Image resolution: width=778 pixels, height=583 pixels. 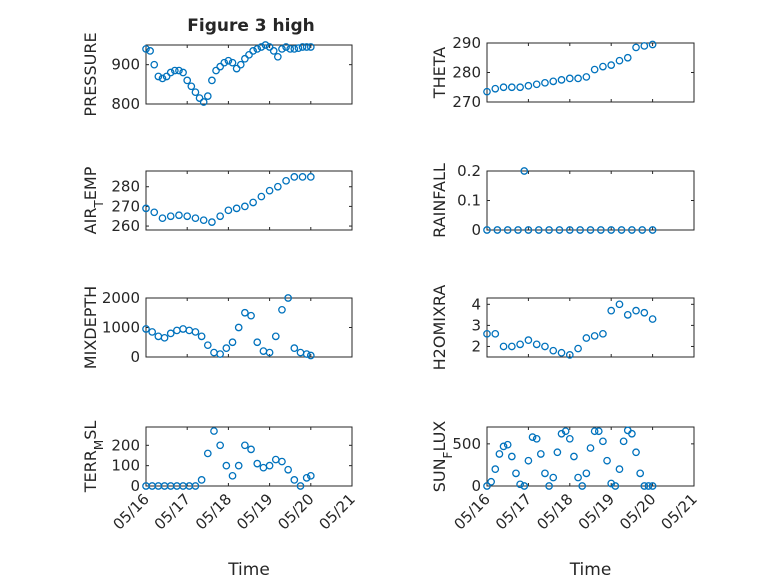 What do you see at coordinates (251, 26) in the screenshot?
I see `figure-title: Figure 3 high` at bounding box center [251, 26].